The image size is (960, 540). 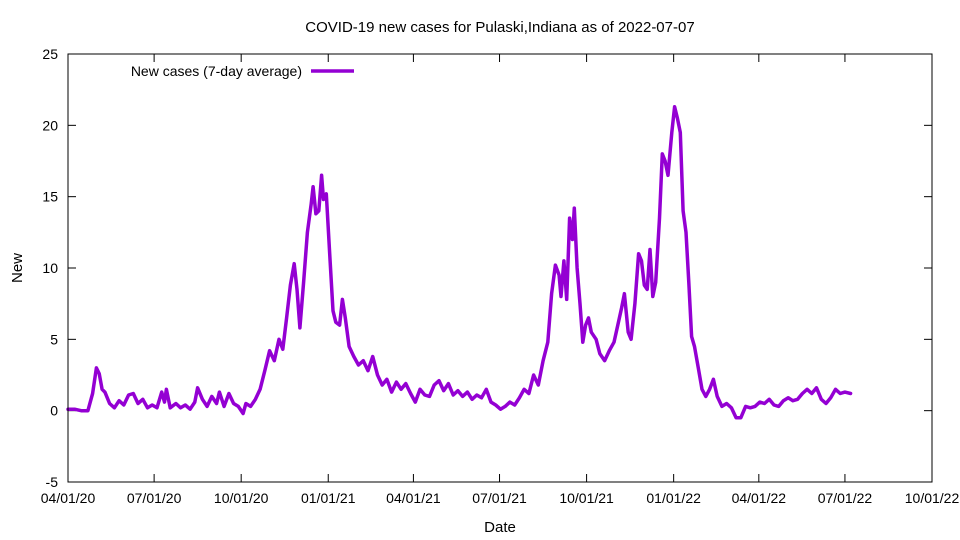 I want to click on legend-label: New cases (7-day average), so click(x=216, y=71).